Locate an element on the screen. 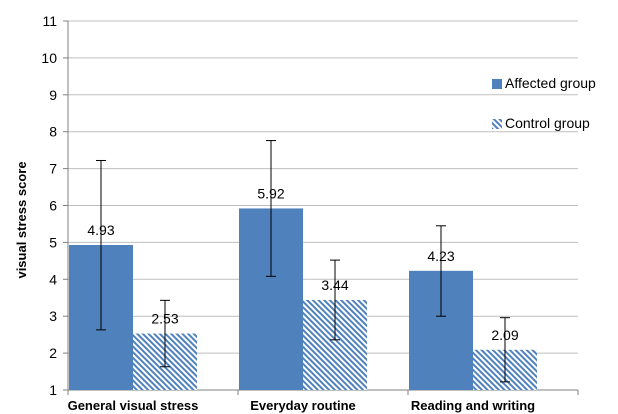  y-tick-label: 3 is located at coordinates (53, 316).